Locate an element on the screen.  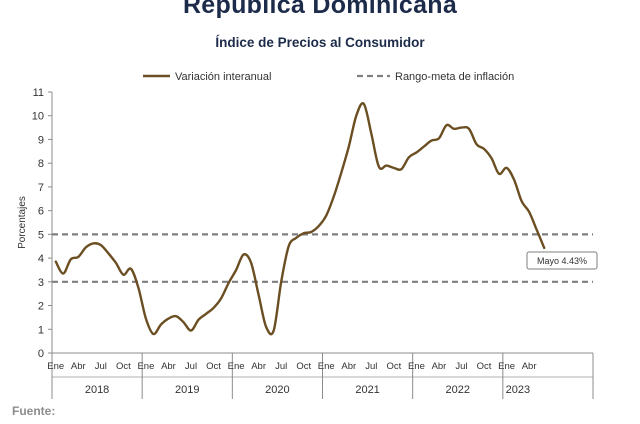
last-value-annotation-box is located at coordinates (562, 260).